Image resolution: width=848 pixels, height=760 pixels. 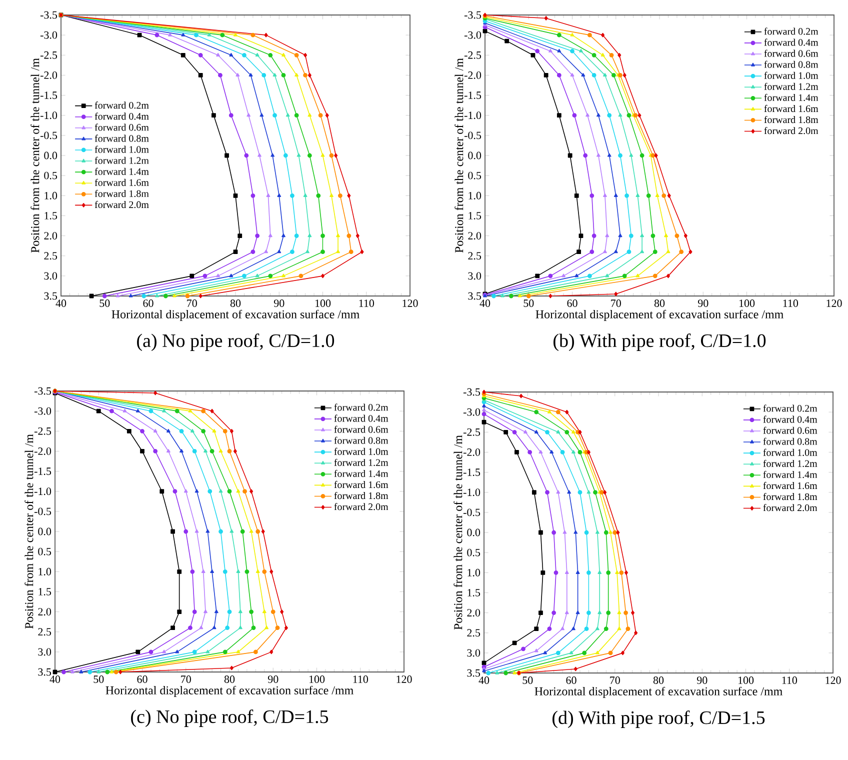 I want to click on x-axis-title: Horizontal displacement of excavation surface /mm, so click(x=660, y=315).